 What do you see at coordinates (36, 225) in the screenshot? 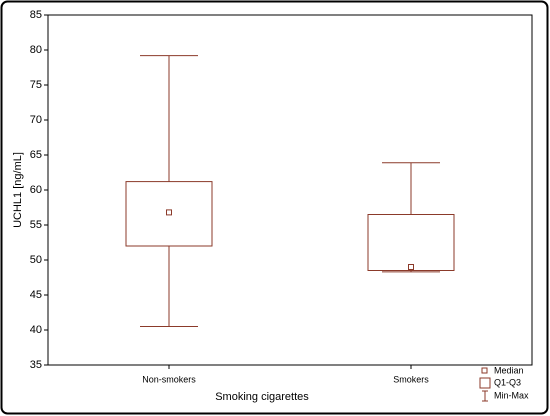
I see `y-tick-label: 55` at bounding box center [36, 225].